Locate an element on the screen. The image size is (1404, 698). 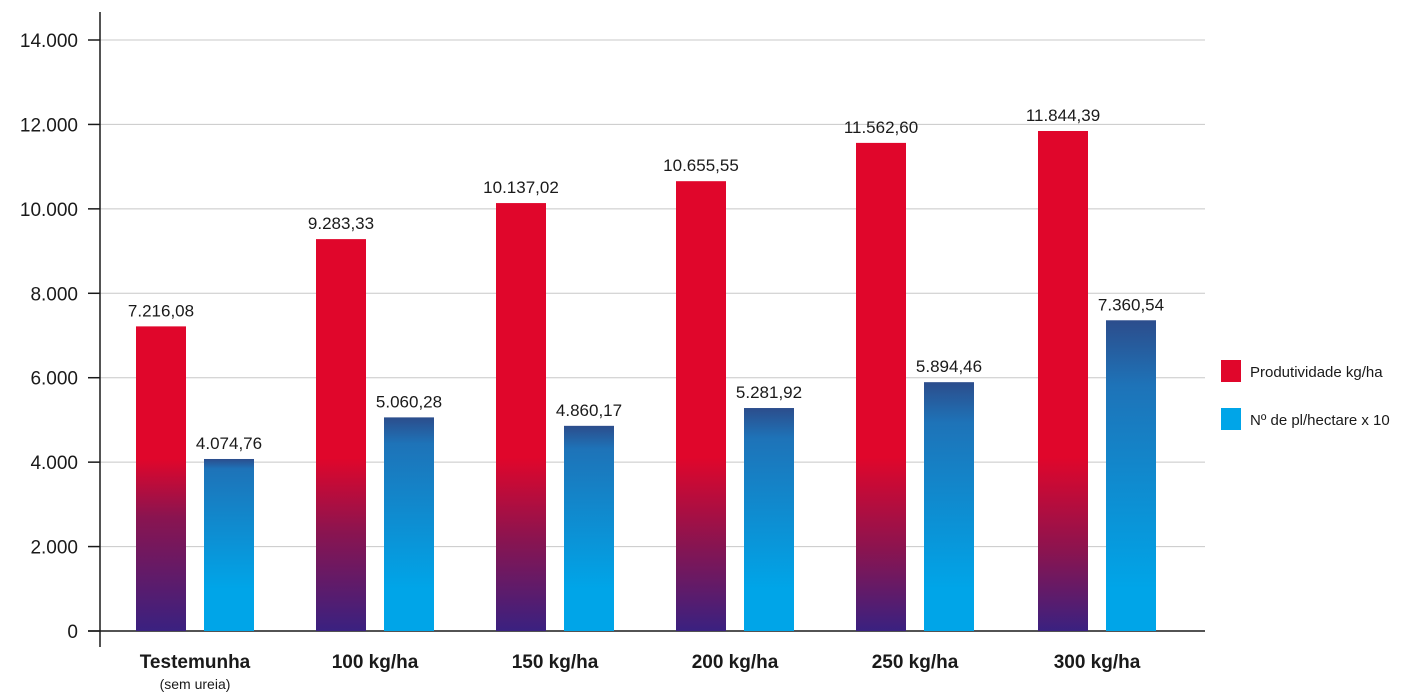
x-category-label: 250 kg/ha is located at coordinates (915, 662).